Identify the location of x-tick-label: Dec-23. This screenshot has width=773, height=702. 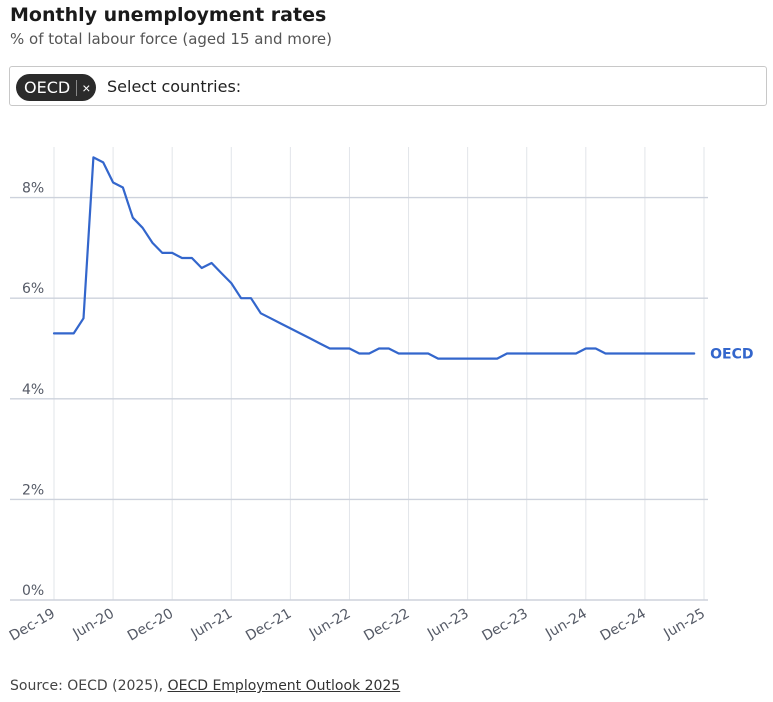
(504, 625).